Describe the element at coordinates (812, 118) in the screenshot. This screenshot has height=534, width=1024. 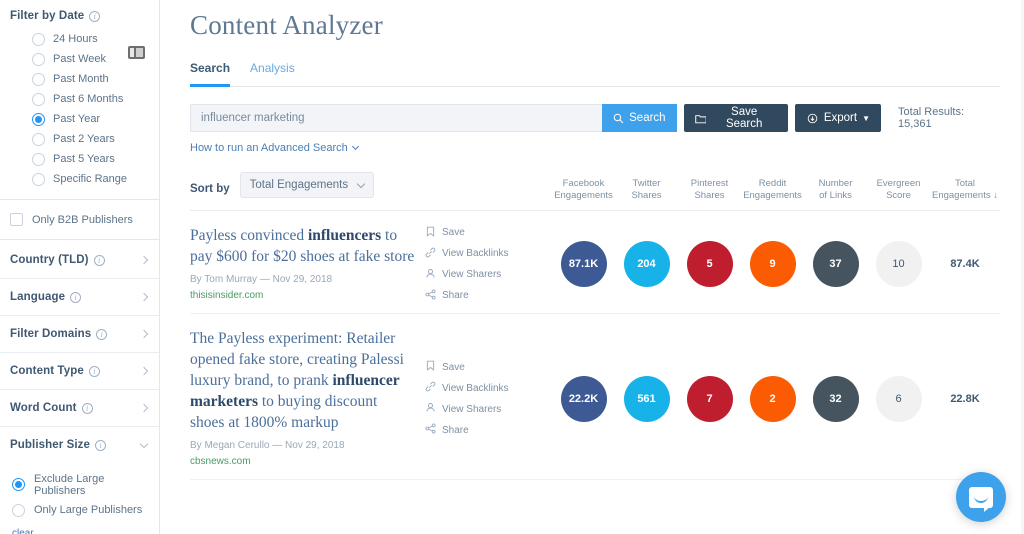
I see `cloud-download-icon` at that location.